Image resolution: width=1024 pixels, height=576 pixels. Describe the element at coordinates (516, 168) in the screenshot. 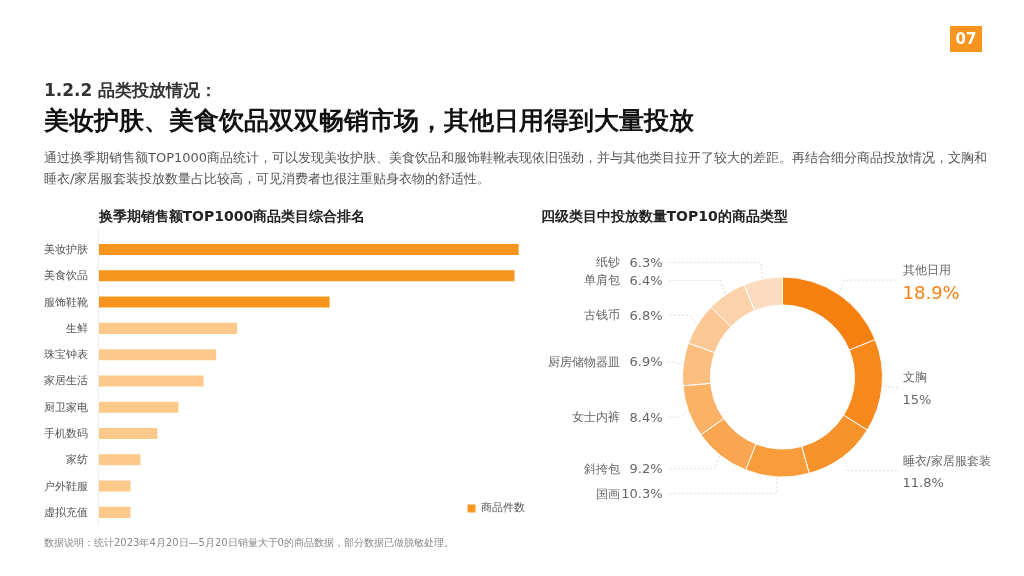

I see `text: 通过换季期销售额TOP1000商品统计，可以发现美妆护肤、美食饮品和服饰鞋靴表现依旧强劲，并与其他类目拉开了较大的差距。再结合细分商品投放情况，文胸和睡衣/家居服套装投放数量占比较高，可见消费者也很注重贴身衣物的舒适性。` at that location.